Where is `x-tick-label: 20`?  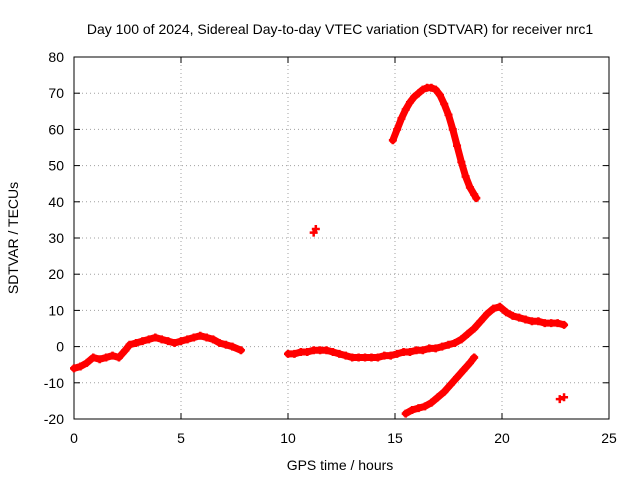 x-tick-label: 20 is located at coordinates (502, 438).